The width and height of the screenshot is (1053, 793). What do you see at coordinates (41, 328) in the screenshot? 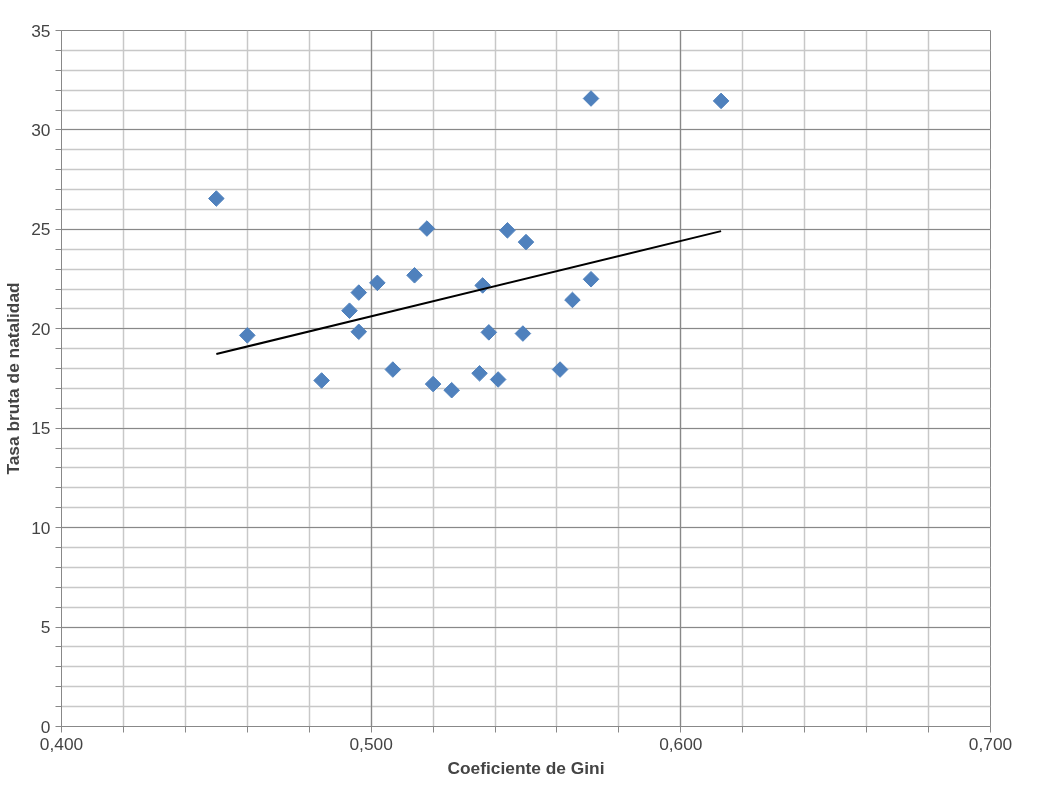
I see `y-tick-label: 20` at bounding box center [41, 328].